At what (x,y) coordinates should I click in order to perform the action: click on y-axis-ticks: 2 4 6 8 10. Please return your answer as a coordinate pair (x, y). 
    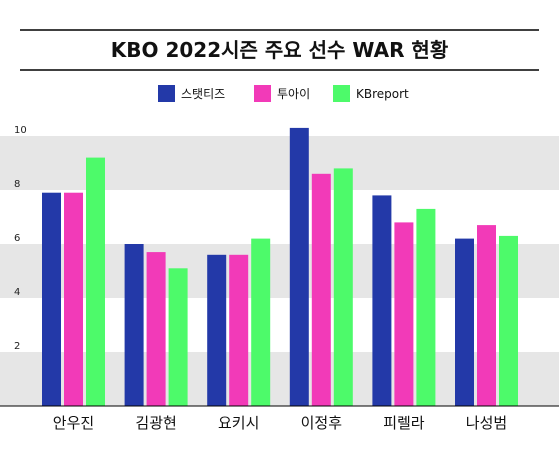
    Looking at the image, I should click on (20, 238).